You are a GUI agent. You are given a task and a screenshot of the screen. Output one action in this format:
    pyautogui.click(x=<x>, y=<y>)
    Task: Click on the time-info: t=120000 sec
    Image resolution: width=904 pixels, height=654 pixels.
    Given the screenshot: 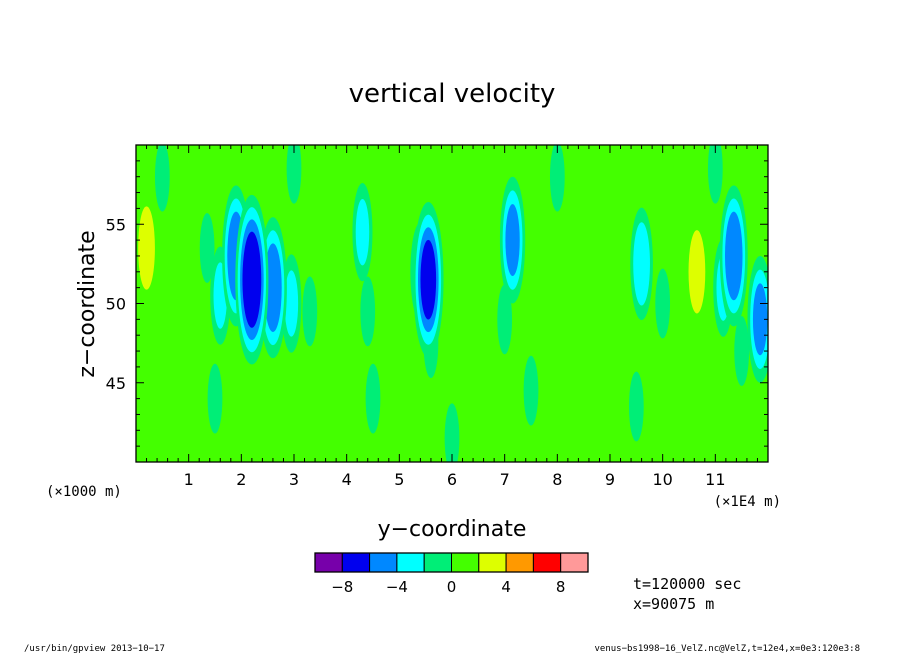 What is the action you would take?
    pyautogui.click(x=687, y=584)
    